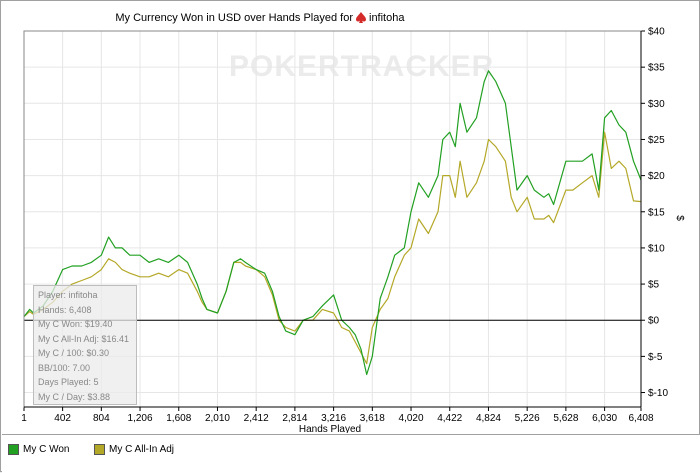 This screenshot has width=700, height=473. What do you see at coordinates (656, 32) in the screenshot?
I see `y-tick-label: $40` at bounding box center [656, 32].